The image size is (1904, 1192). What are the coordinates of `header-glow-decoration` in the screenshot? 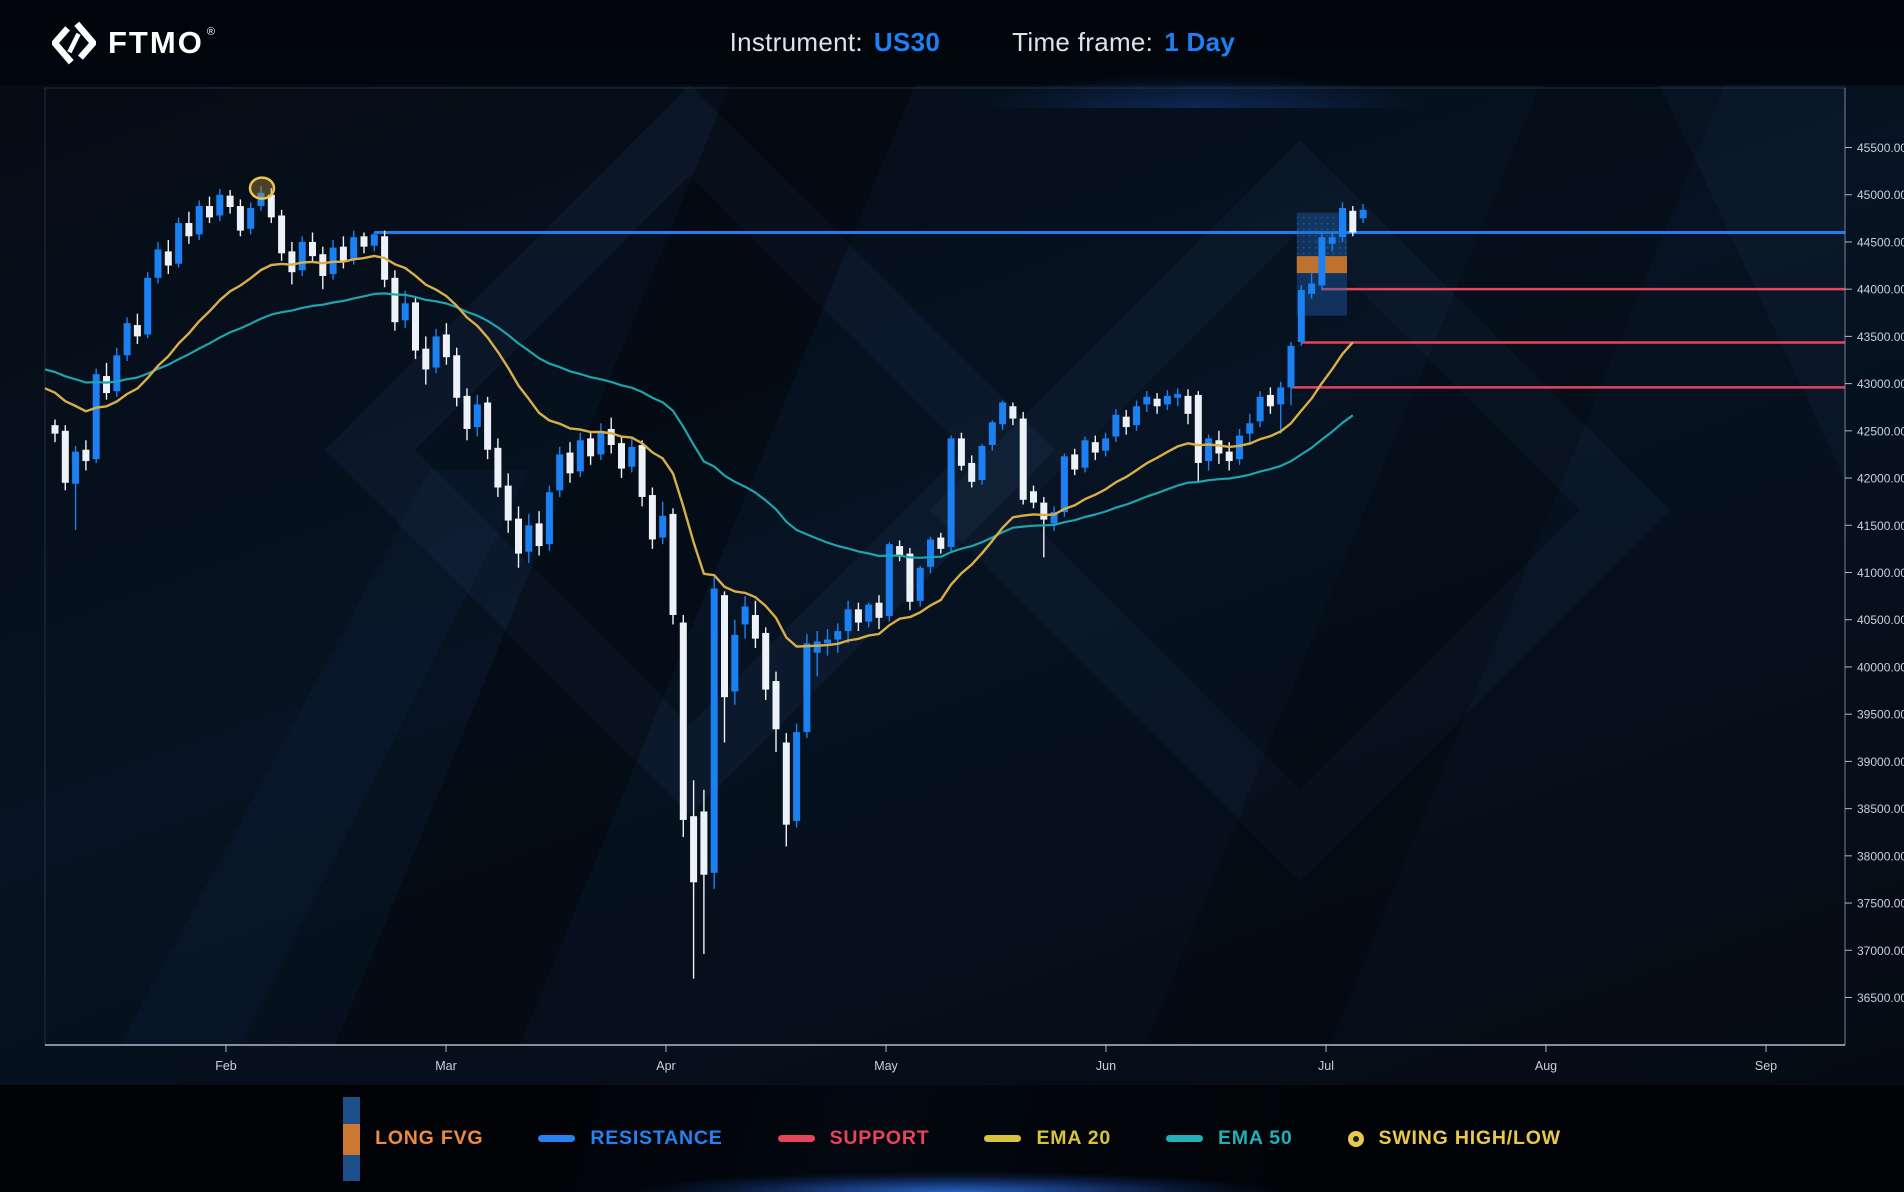 It's located at (1200, 83).